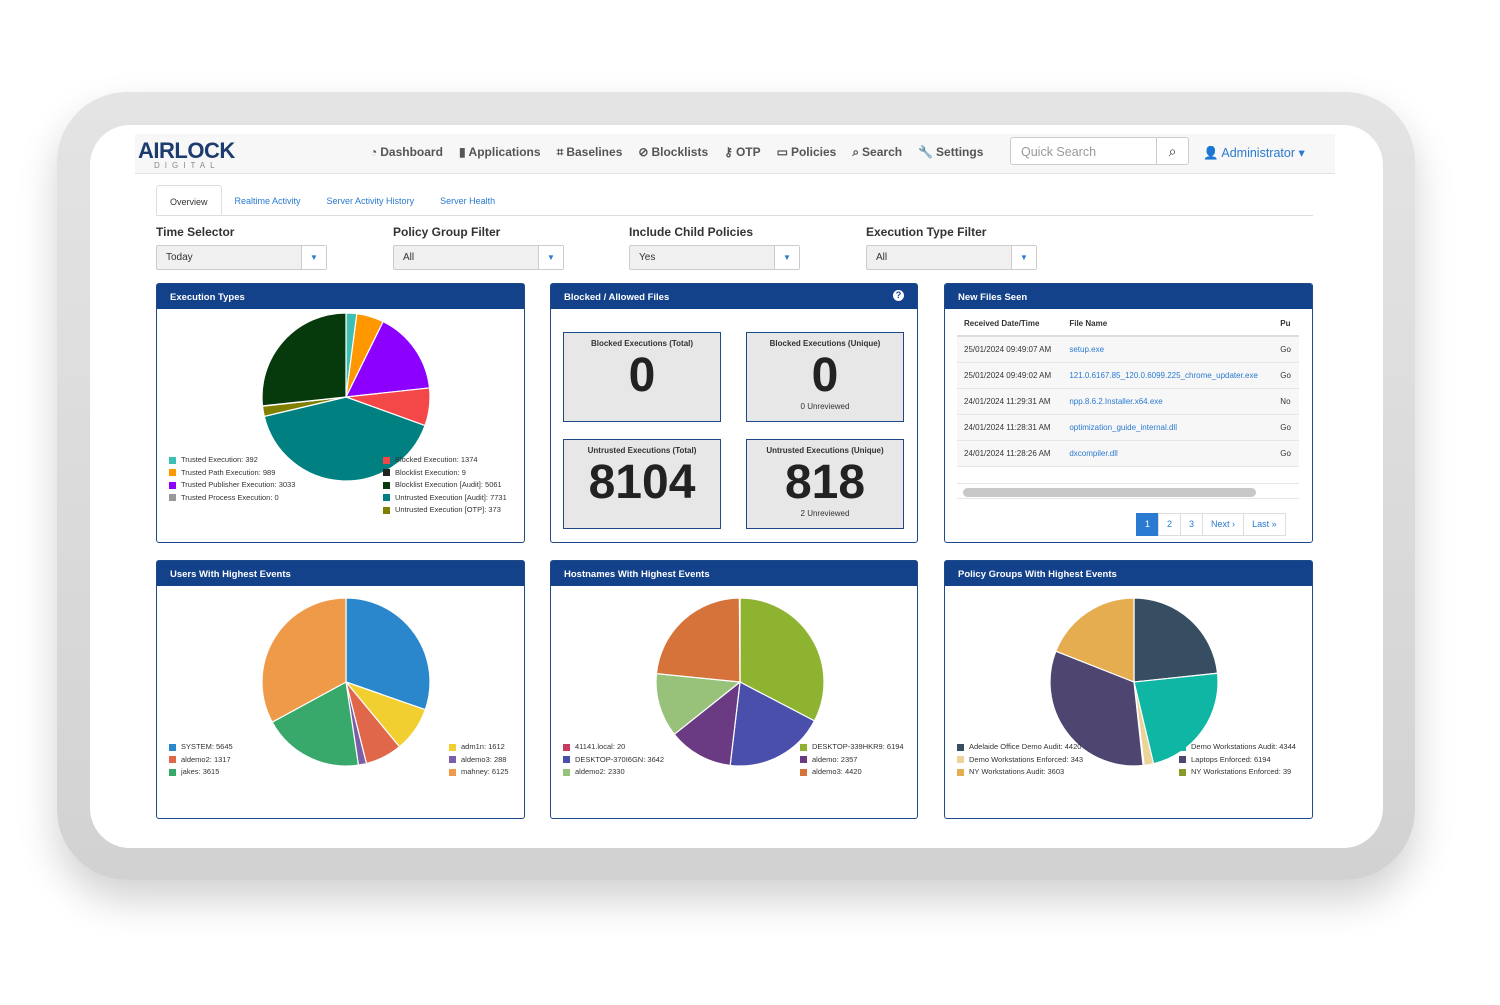 The width and height of the screenshot is (1500, 1005). Describe the element at coordinates (680, 152) in the screenshot. I see `nav-label: Blocklists` at that location.